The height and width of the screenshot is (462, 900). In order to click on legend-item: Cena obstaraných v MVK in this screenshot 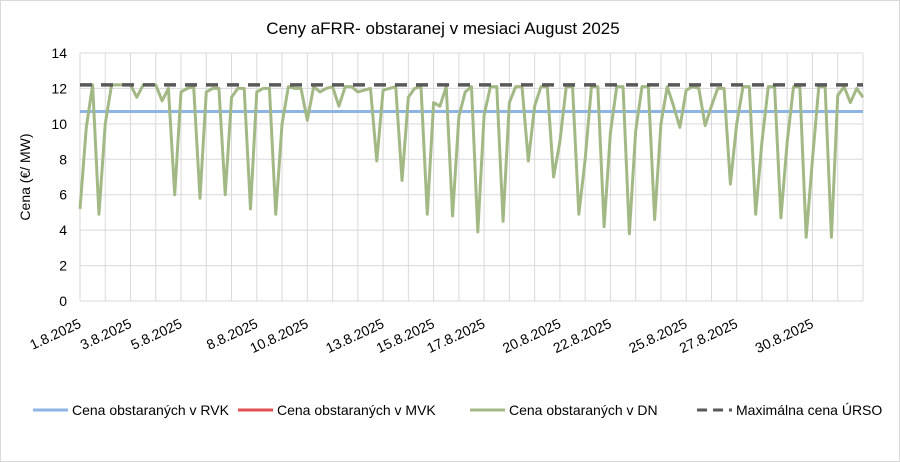, I will do `click(337, 410)`.